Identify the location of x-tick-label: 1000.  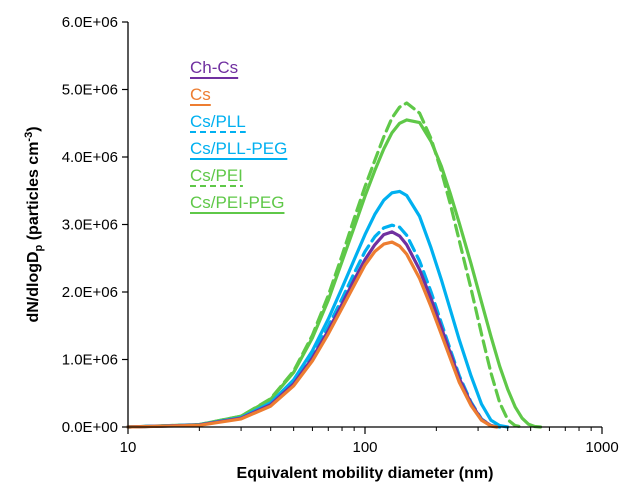
(601, 447).